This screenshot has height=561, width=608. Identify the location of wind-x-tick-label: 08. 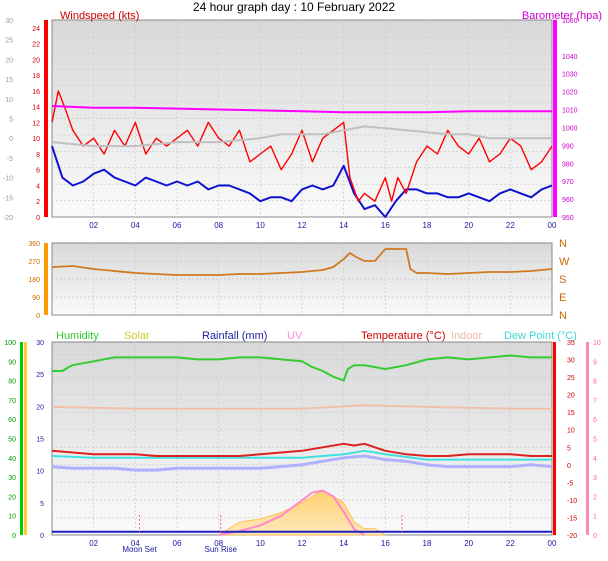
(218, 225).